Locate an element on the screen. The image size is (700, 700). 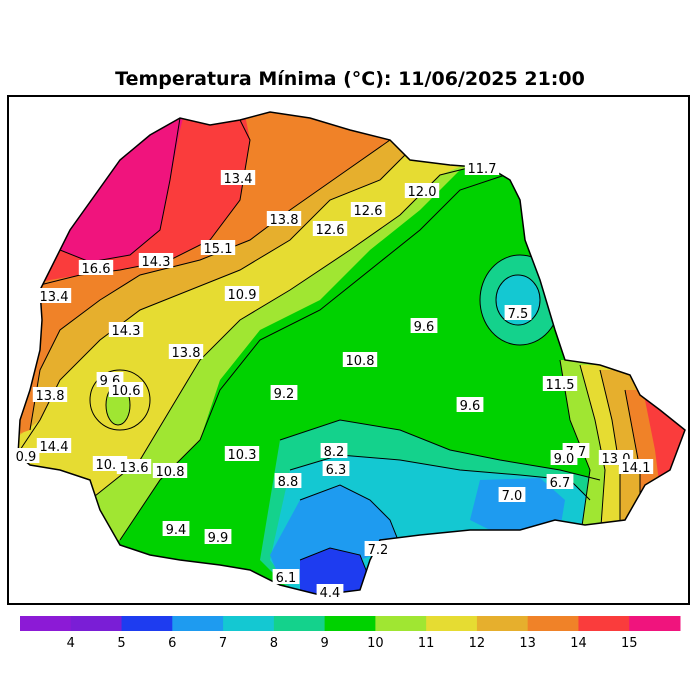
svg-text: 4.4 is located at coordinates (330, 593).